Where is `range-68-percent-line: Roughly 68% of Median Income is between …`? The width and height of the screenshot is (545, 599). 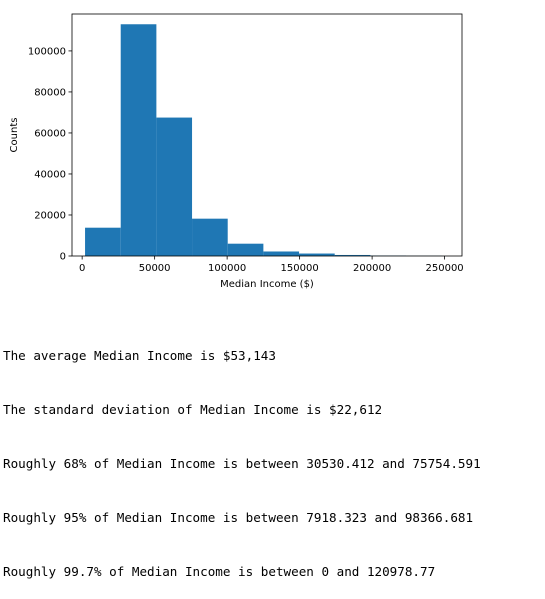 range-68-percent-line: Roughly 68% of Median Income is between … is located at coordinates (242, 464).